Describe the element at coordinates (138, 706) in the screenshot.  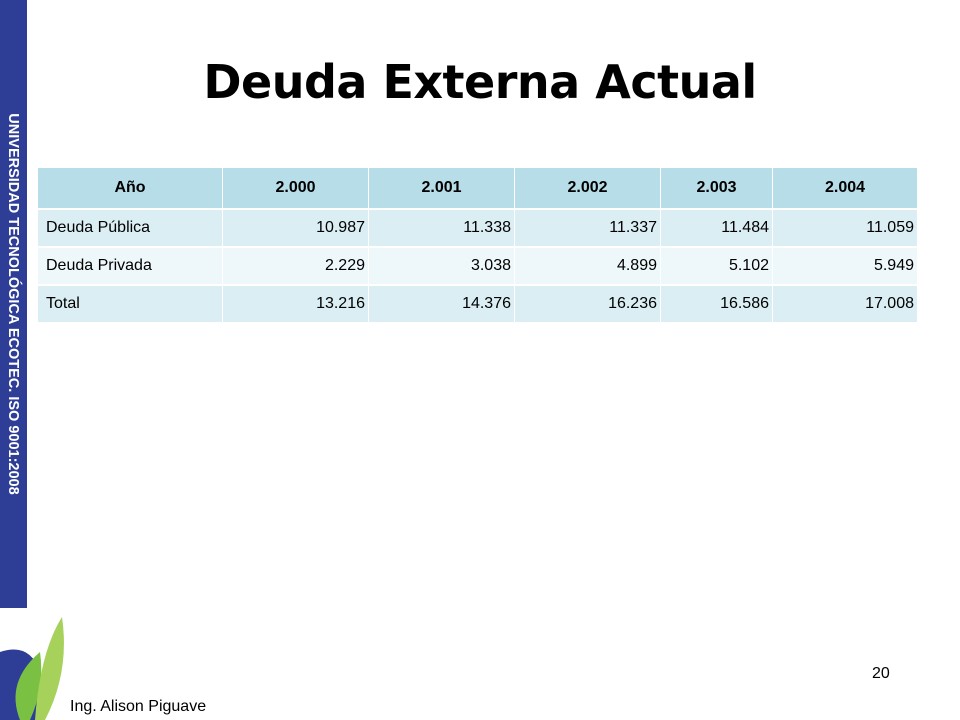
I see `author: Ing. Alison Piguave` at that location.